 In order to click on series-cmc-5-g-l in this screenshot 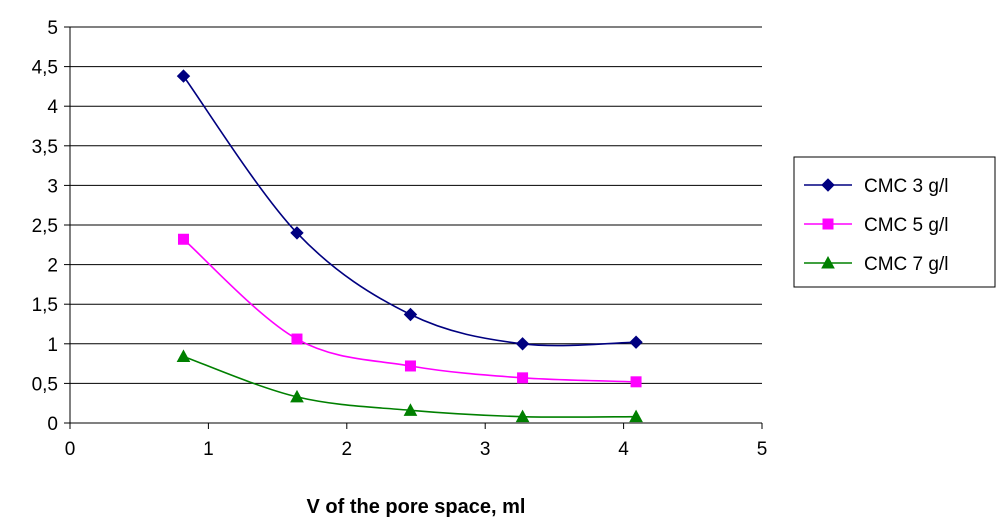, I will do `click(409, 310)`.